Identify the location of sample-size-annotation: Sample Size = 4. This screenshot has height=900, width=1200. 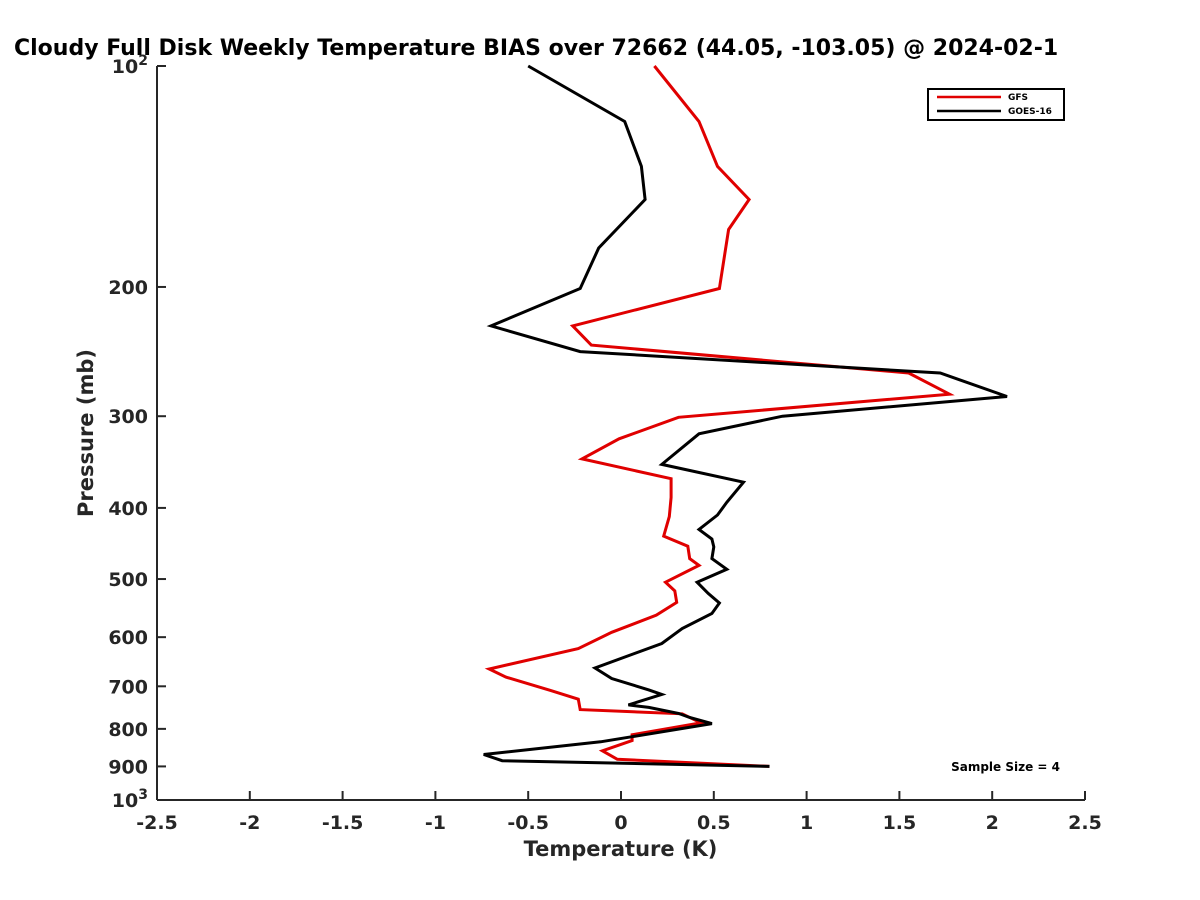
(1005, 767).